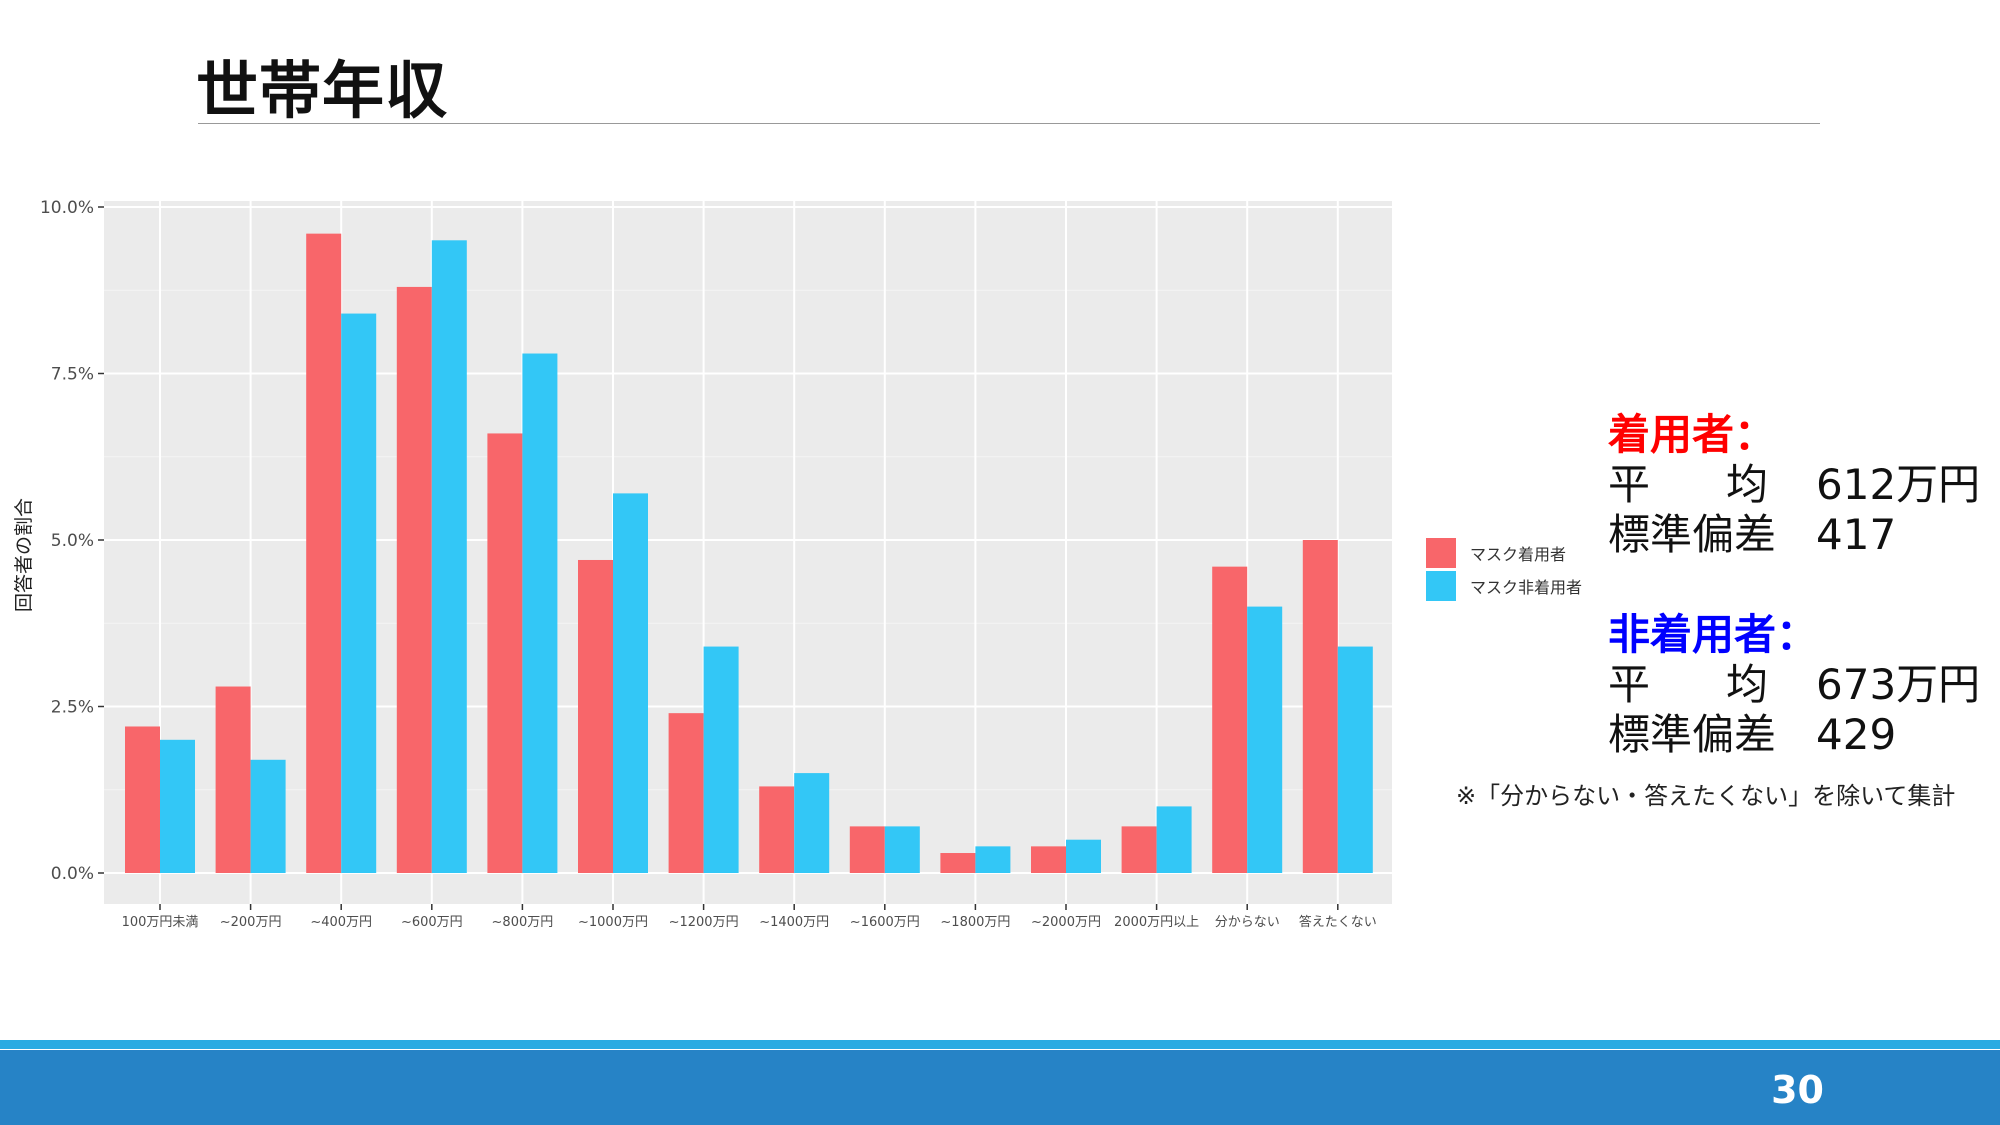 Image resolution: width=2000 pixels, height=1125 pixels. I want to click on x-tick-label: ~800万円, so click(523, 922).